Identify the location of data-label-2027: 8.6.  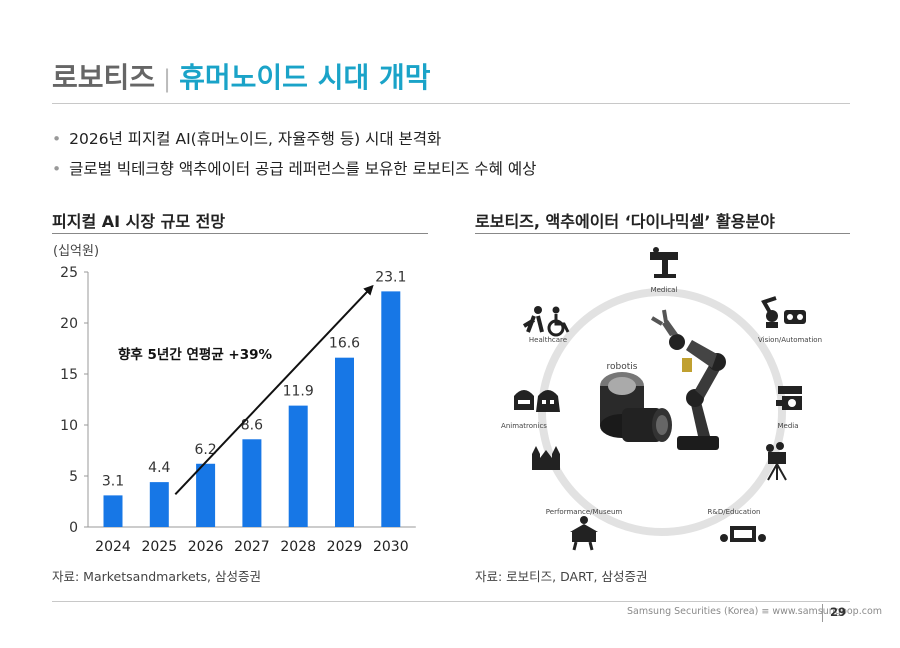
(252, 425).